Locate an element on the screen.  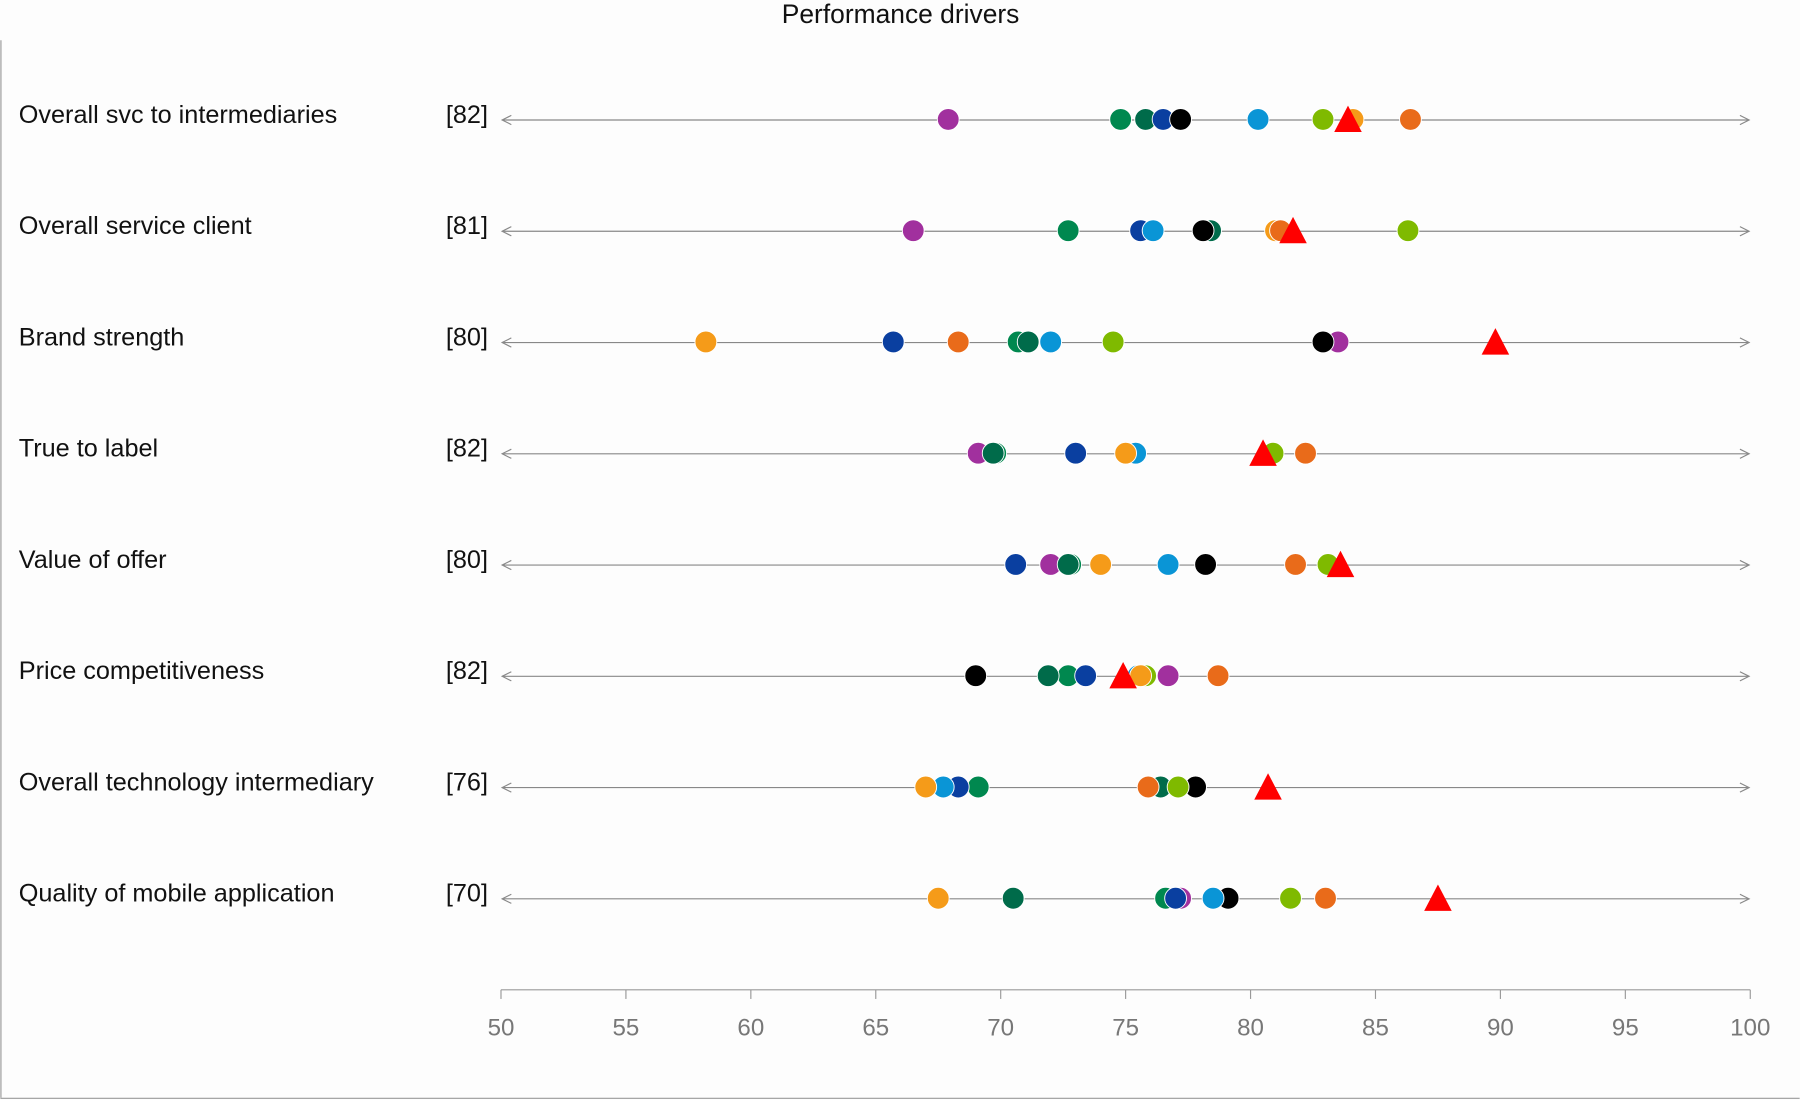
row-7: Quality of mobile application [70] is located at coordinates (885, 895).